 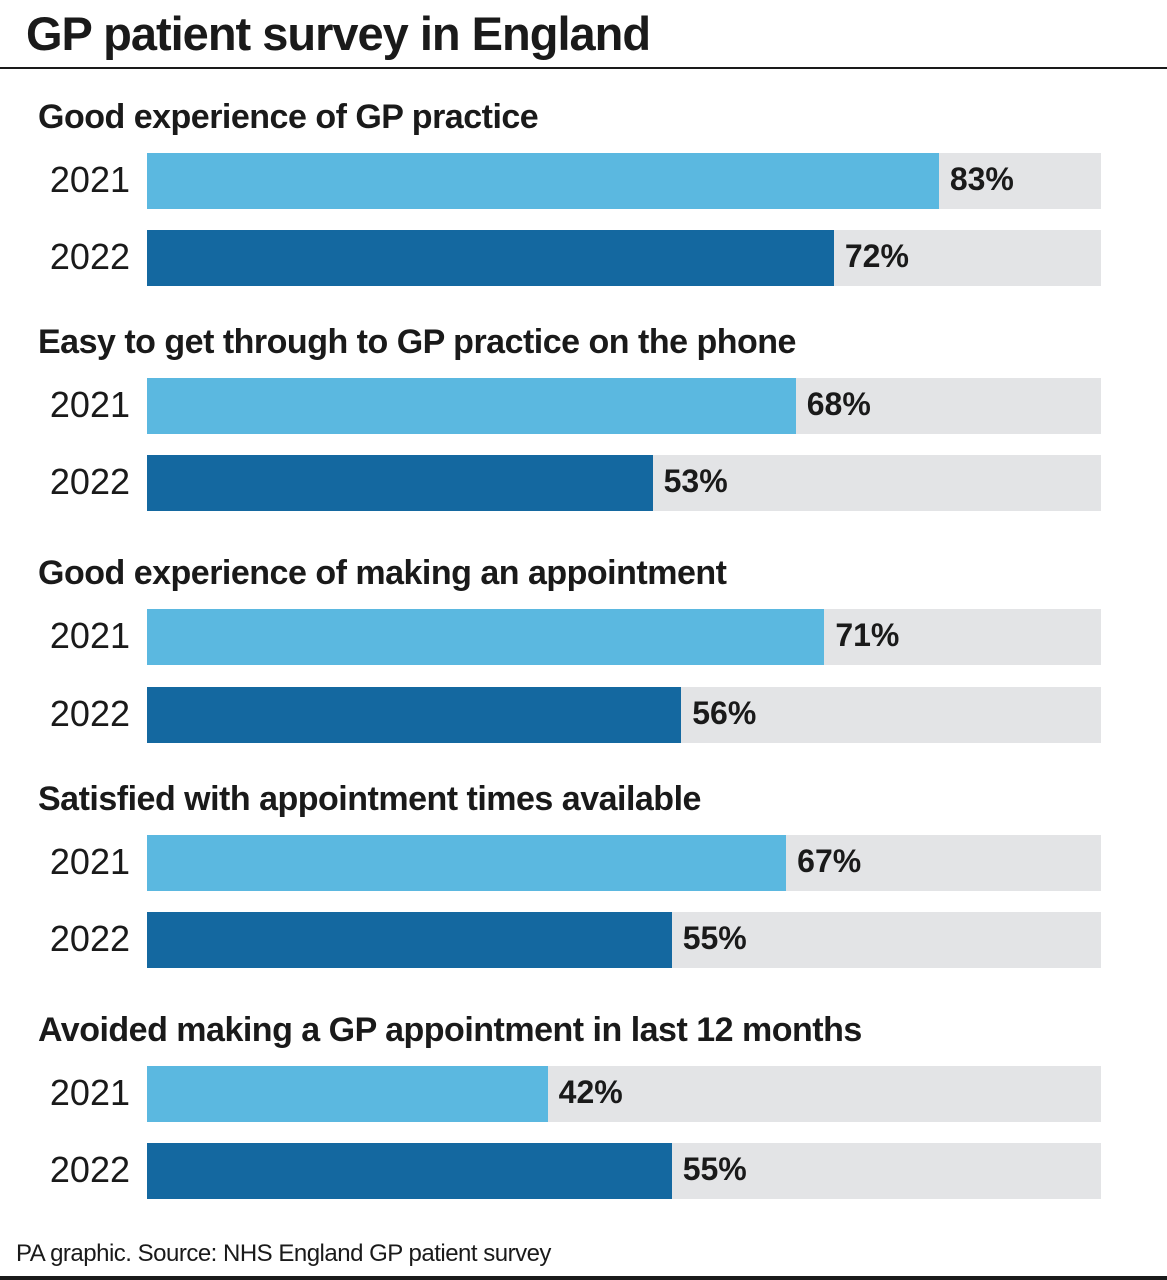 I want to click on bar-track: 67%, so click(x=624, y=863).